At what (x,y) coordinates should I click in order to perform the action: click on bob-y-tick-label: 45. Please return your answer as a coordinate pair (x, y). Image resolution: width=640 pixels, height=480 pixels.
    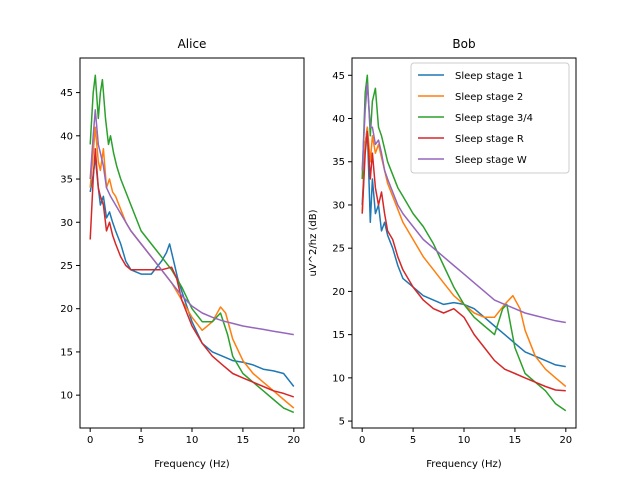
    Looking at the image, I should click on (338, 76).